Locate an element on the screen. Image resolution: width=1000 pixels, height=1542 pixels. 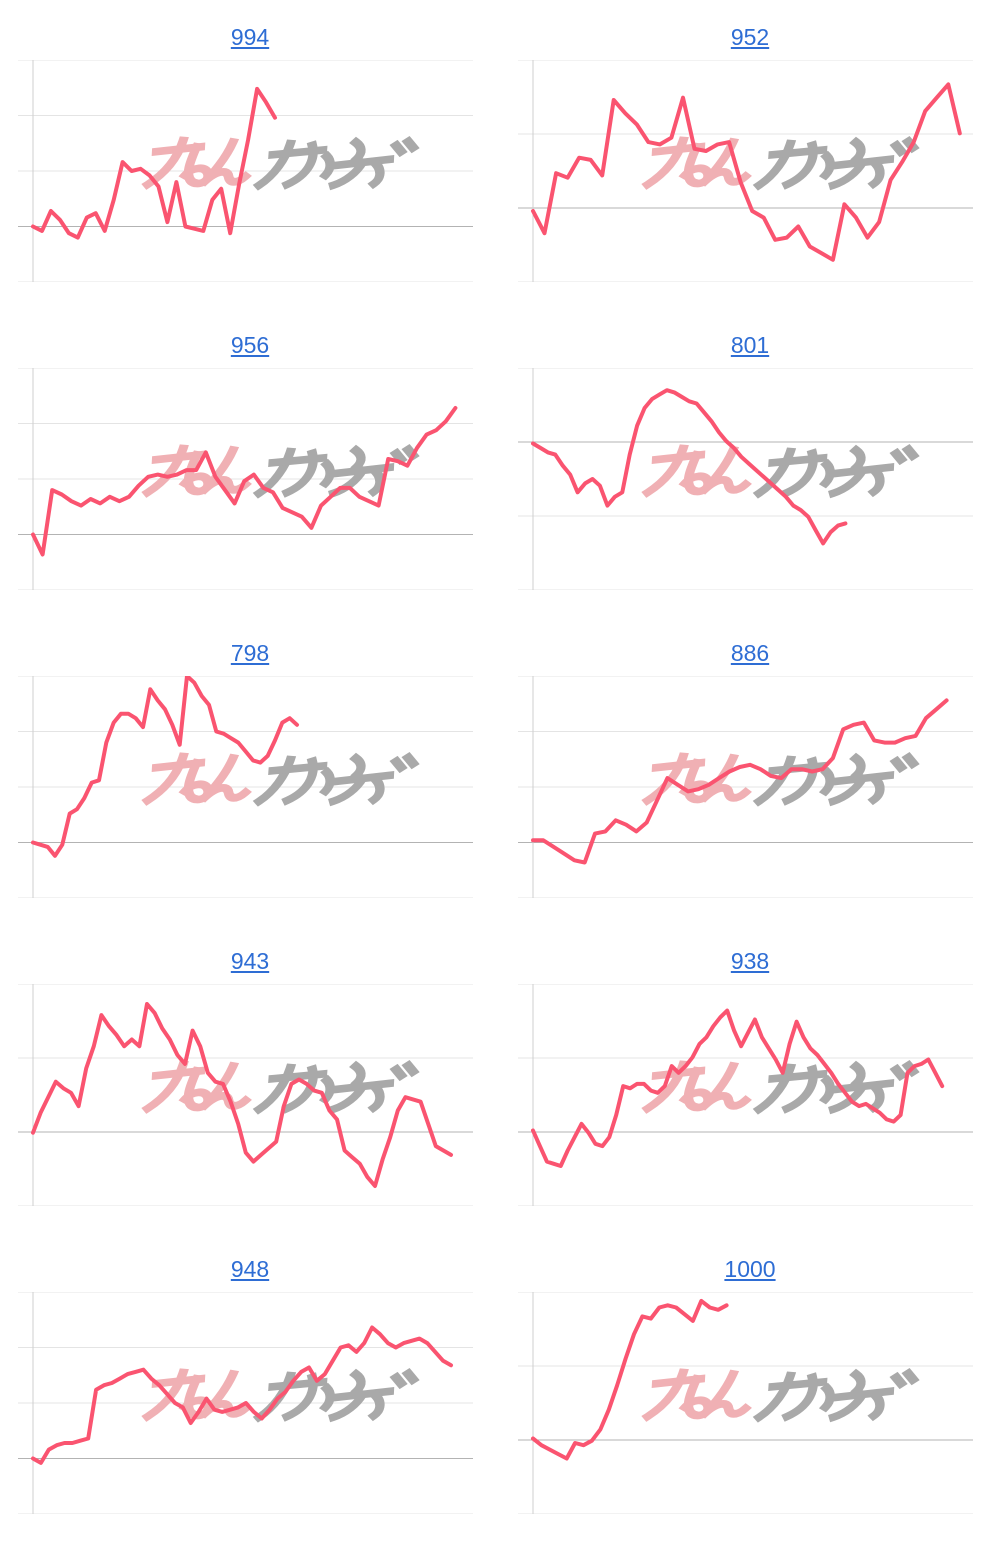
chart-title-row: 952 is located at coordinates (750, 37).